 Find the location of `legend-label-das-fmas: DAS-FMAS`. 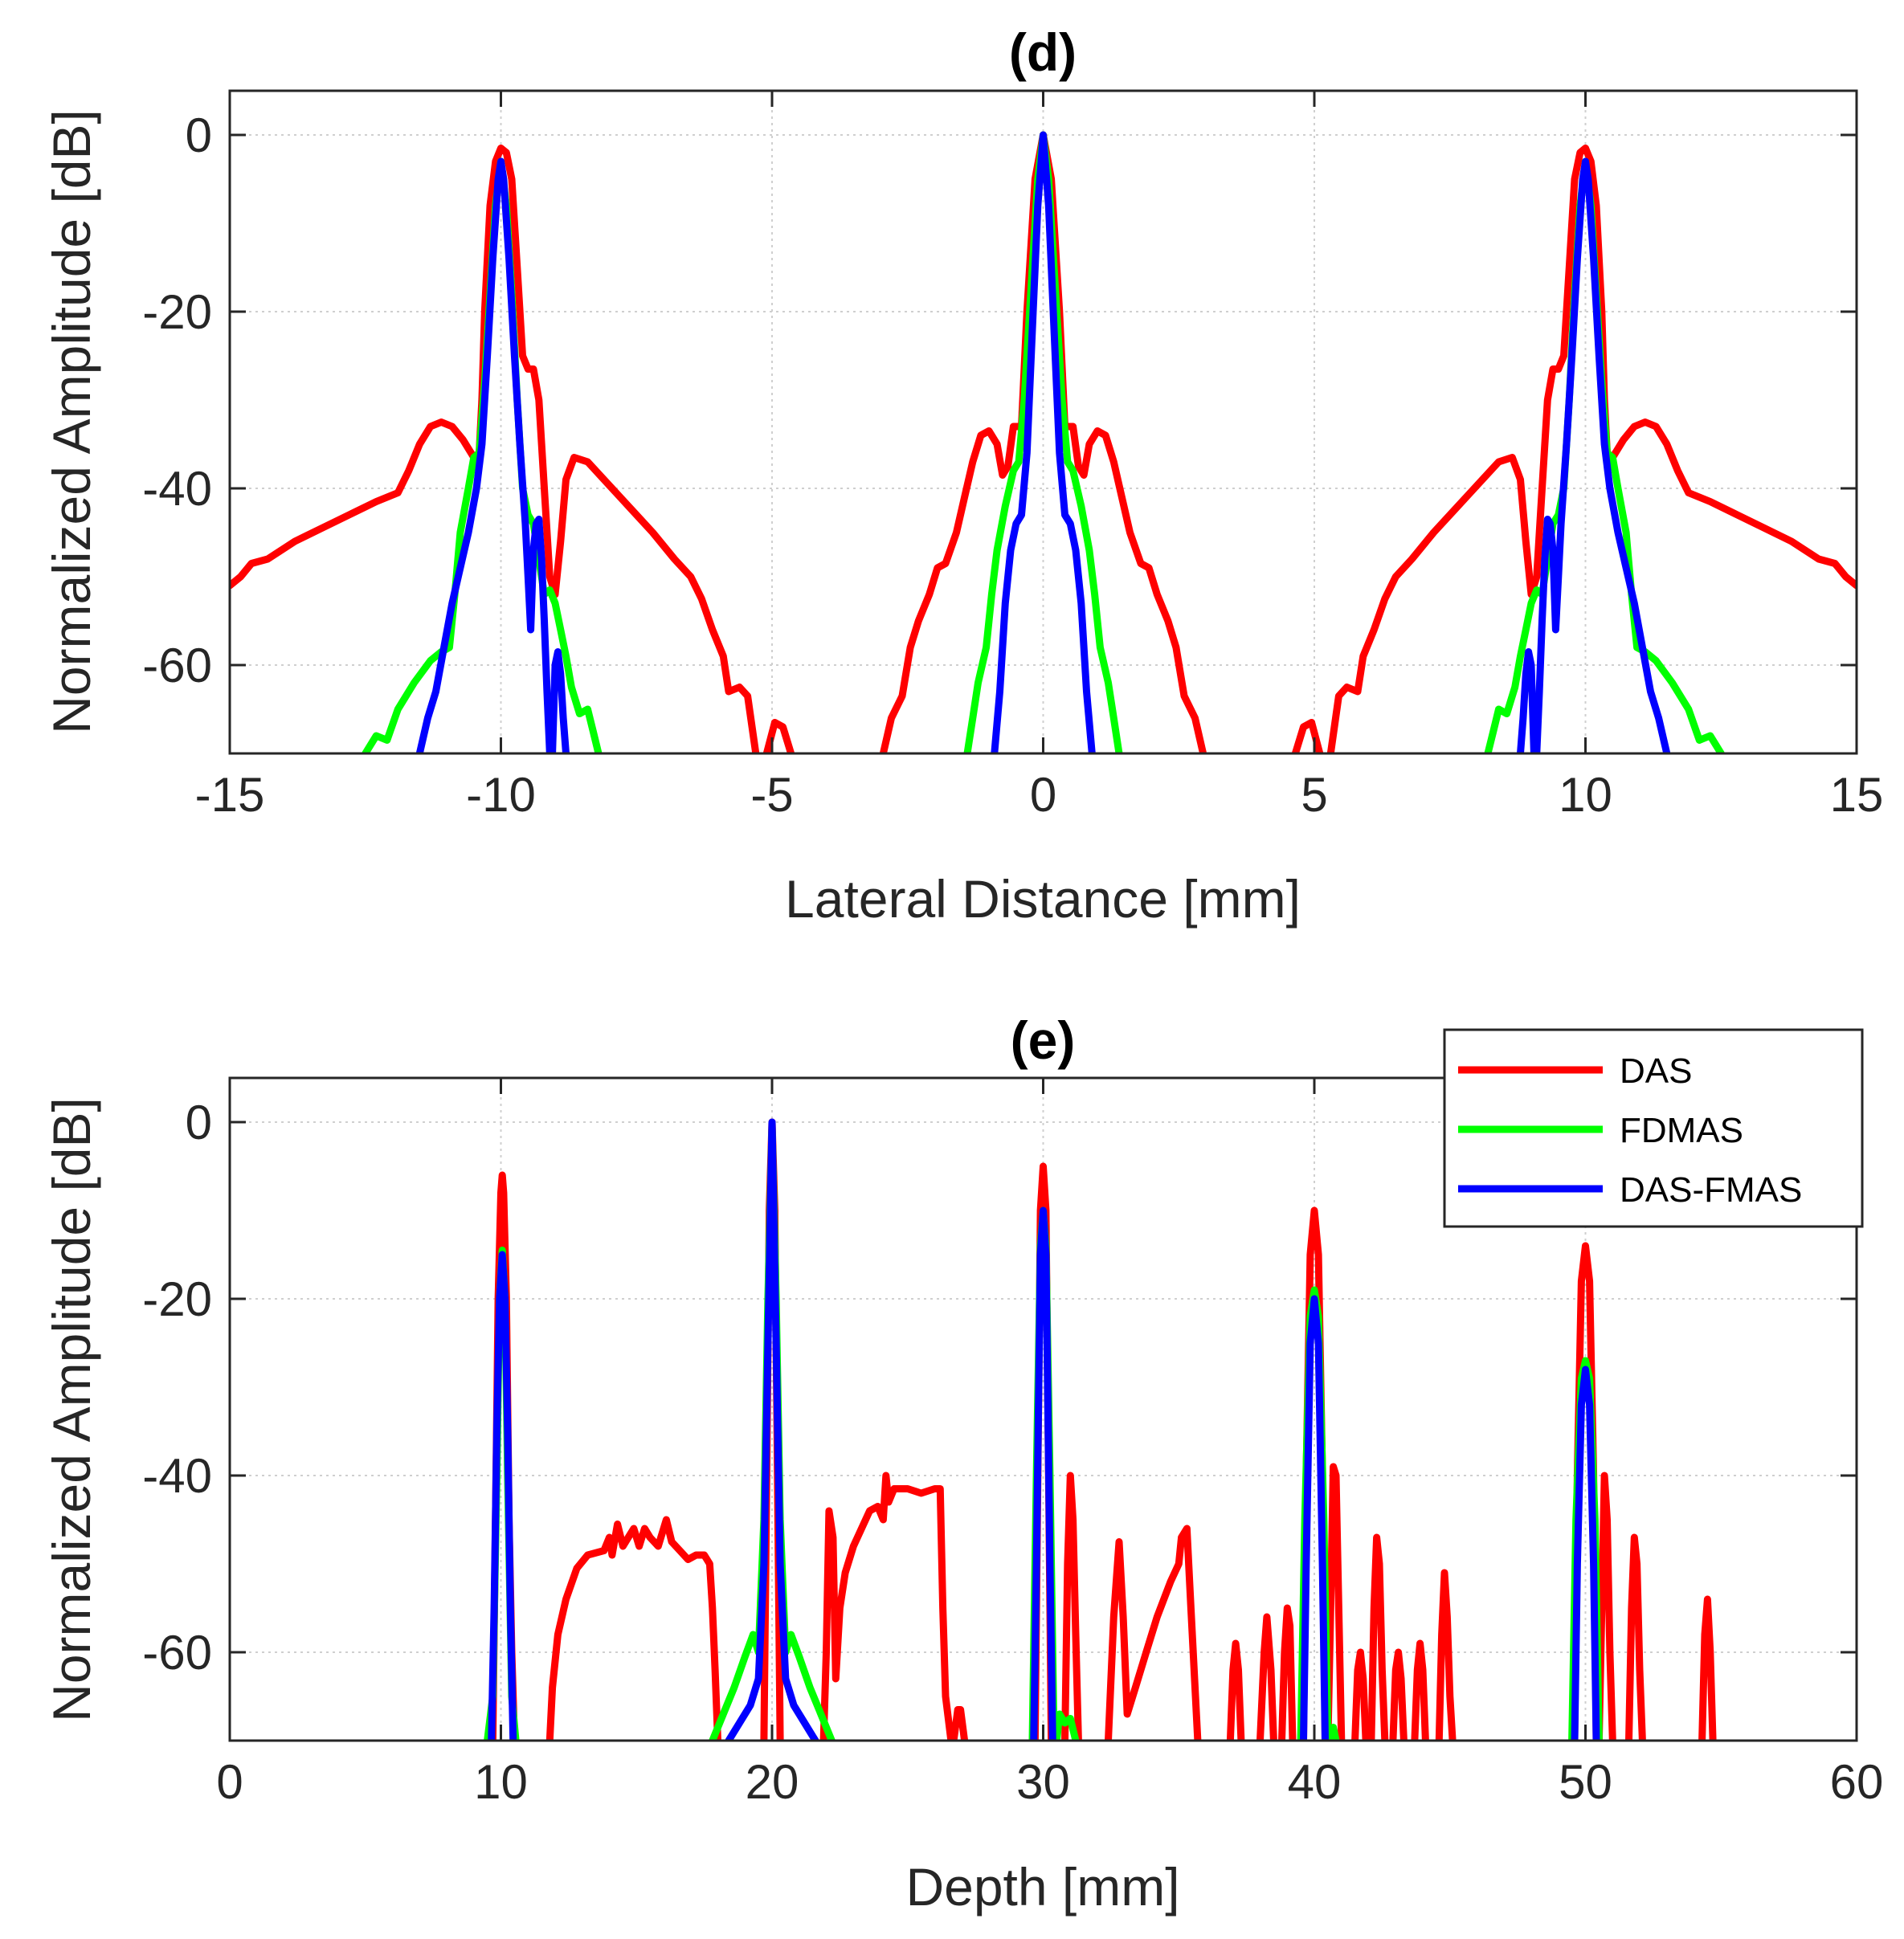

legend-label-das-fmas: DAS-FMAS is located at coordinates (1711, 1190).